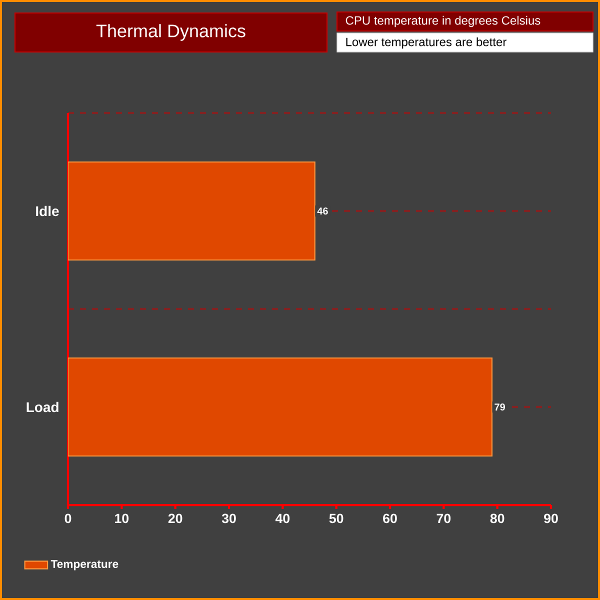 The width and height of the screenshot is (600, 600). I want to click on chart-title: Thermal Dynamics, so click(171, 32).